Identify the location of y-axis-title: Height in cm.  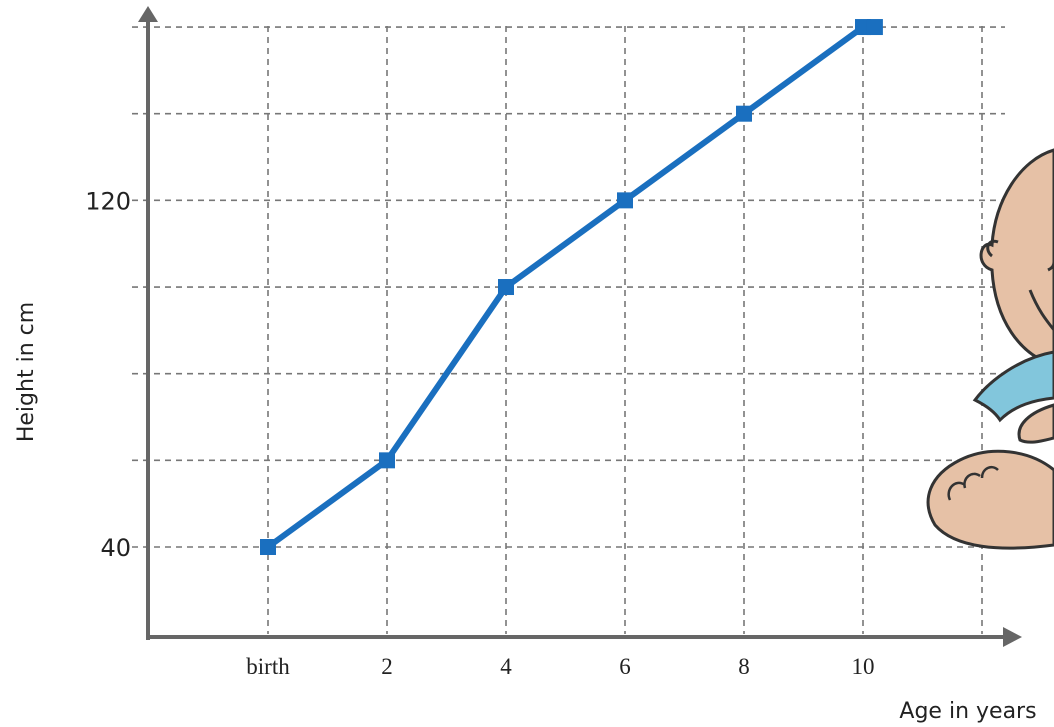
(26, 372).